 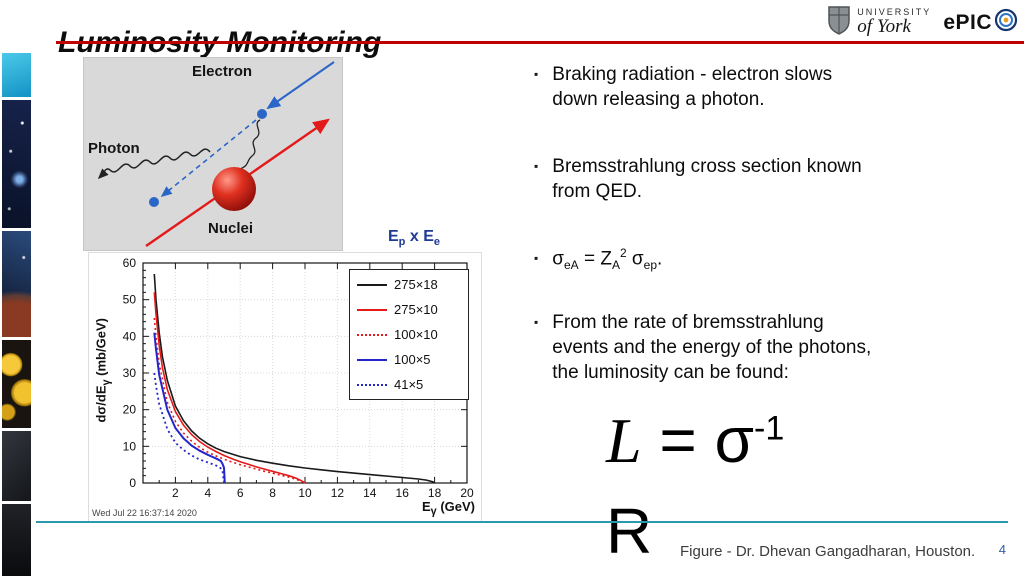 I want to click on strip-image-dark-detector, so click(x=16, y=466).